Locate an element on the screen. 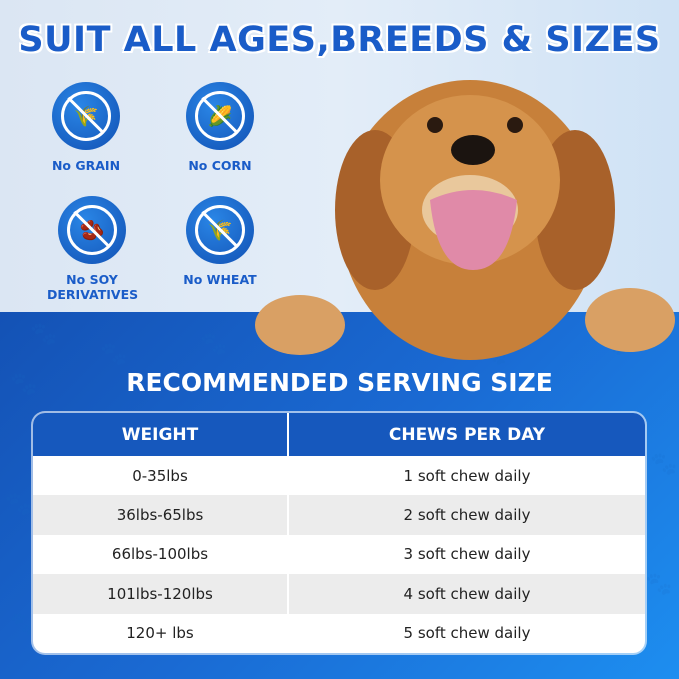 This screenshot has height=679, width=679. table-row: 101lbs-120lbs 4 soft chew daily is located at coordinates (339, 594).